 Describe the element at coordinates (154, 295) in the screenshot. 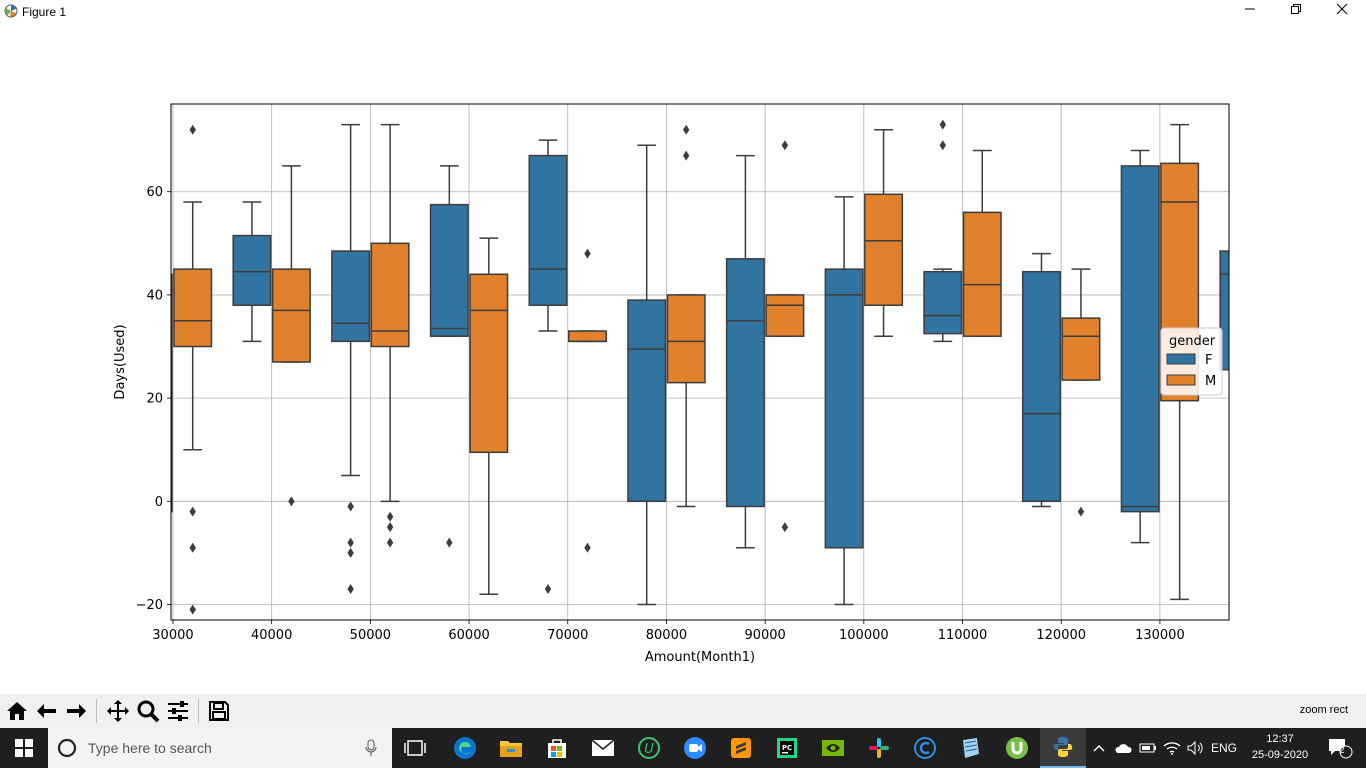

I see `y-tick-label: 40` at that location.